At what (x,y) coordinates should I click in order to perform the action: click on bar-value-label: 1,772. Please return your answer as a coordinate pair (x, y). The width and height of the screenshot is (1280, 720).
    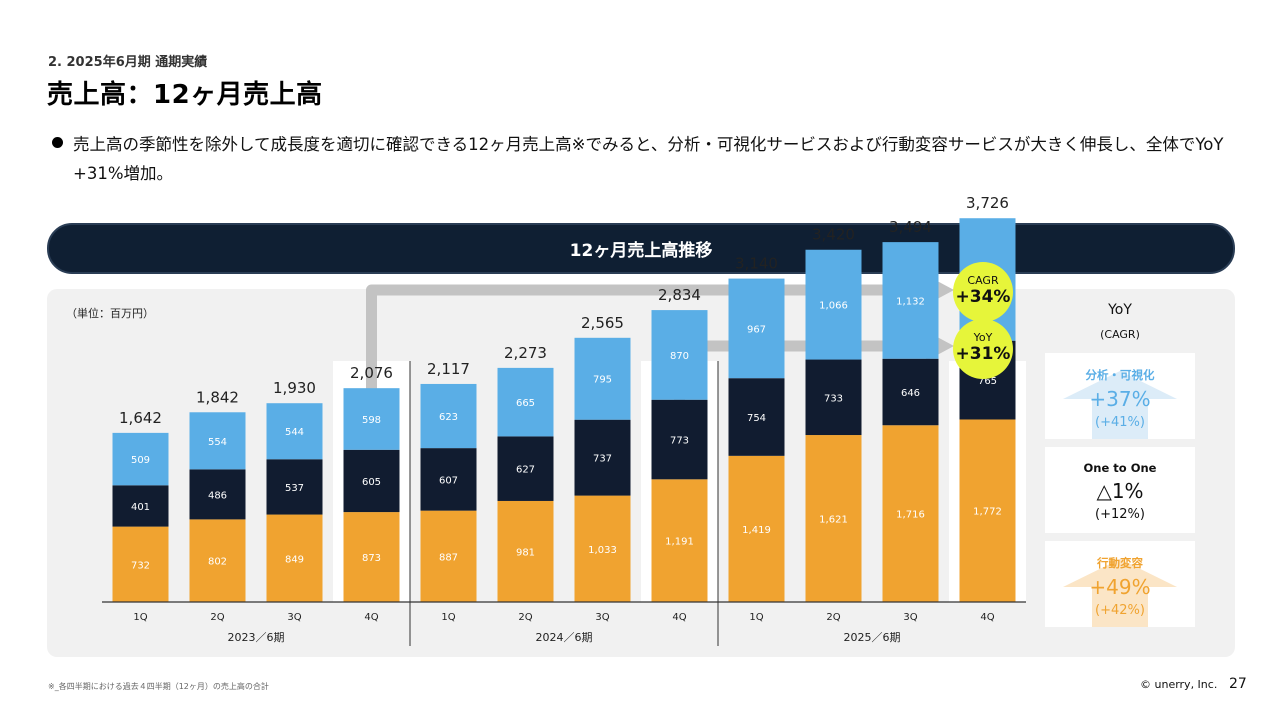
    Looking at the image, I should click on (987, 512).